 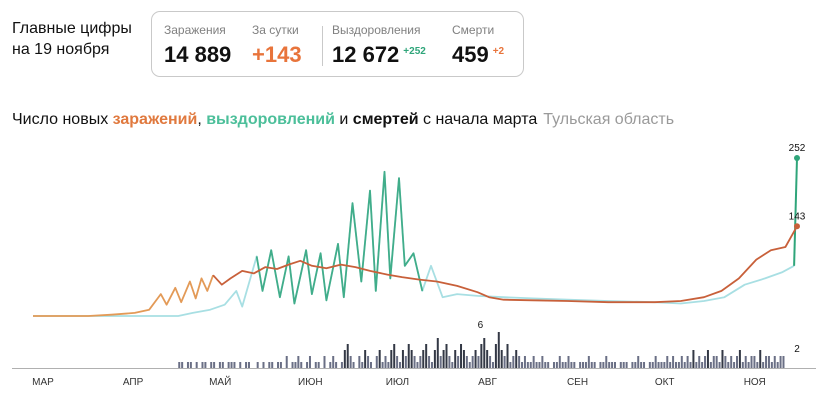 What do you see at coordinates (198, 54) in the screenshot?
I see `stat-cases-value: 14 889` at bounding box center [198, 54].